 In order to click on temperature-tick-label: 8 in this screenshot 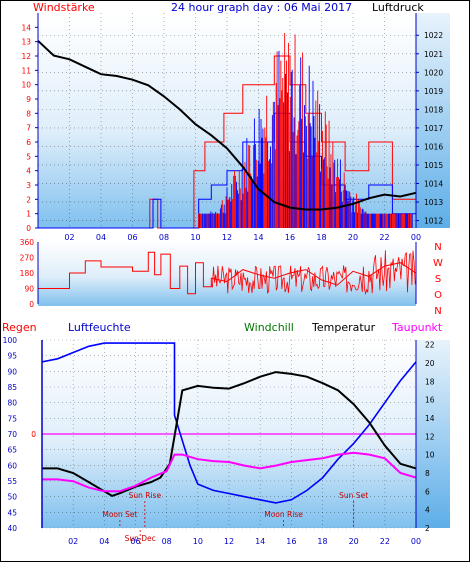, I will do `click(427, 473)`.